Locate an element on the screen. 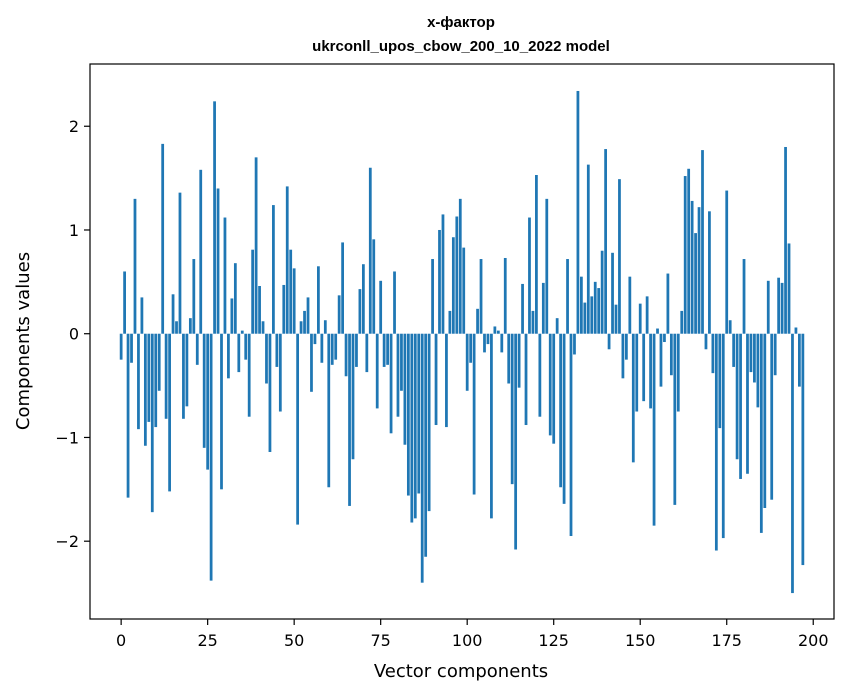  y-tick-label: 2 is located at coordinates (74, 126).